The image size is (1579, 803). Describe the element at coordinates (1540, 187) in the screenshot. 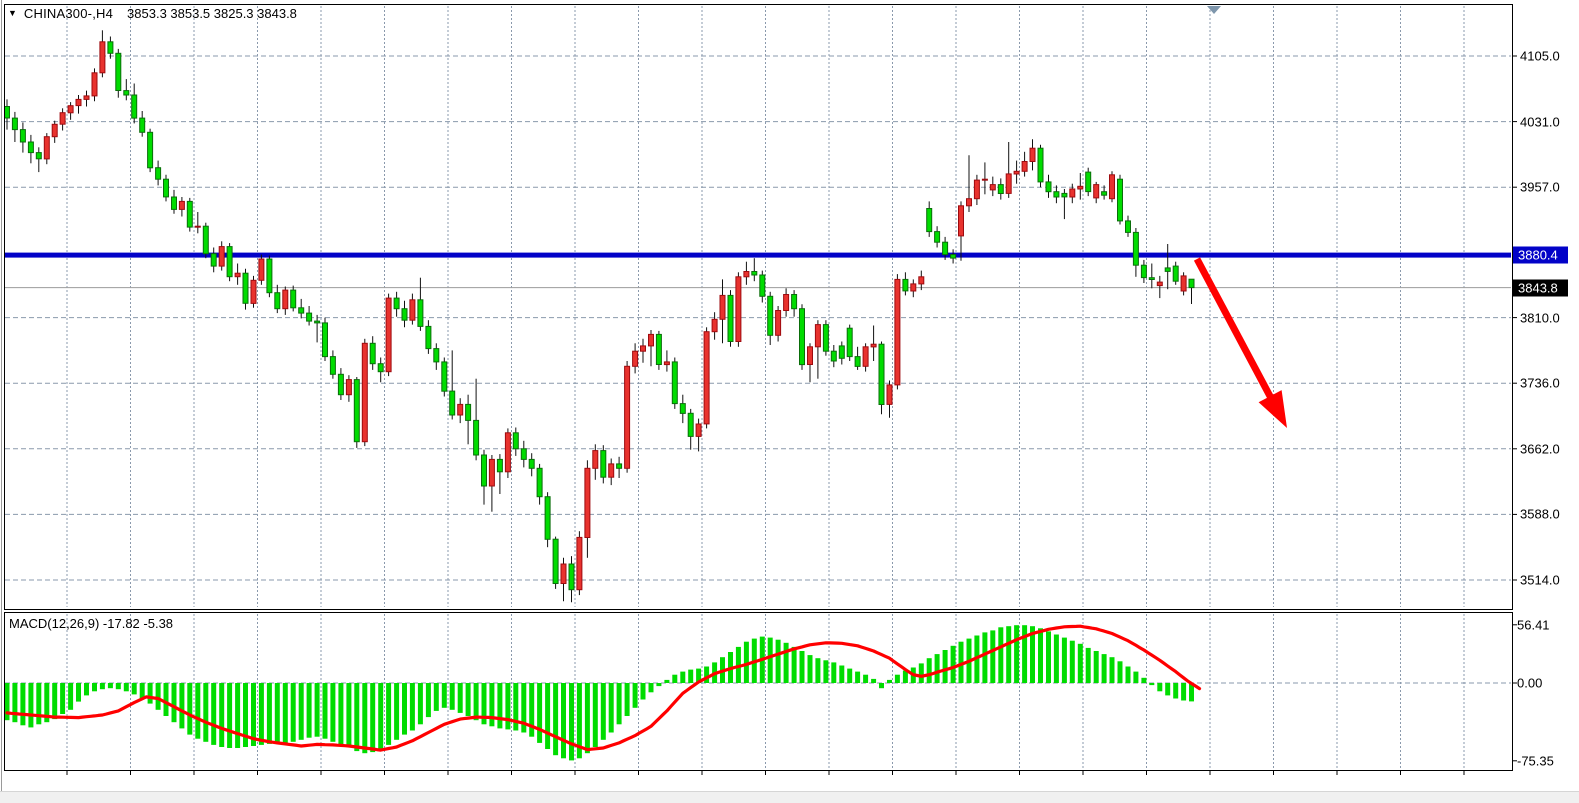

I see `price-axis-label: 3957.0` at that location.